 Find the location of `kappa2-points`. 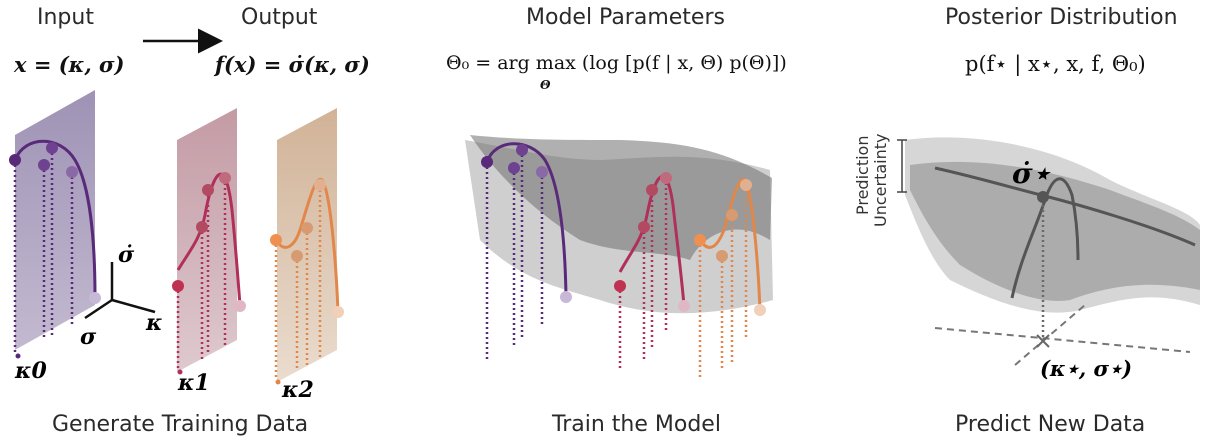

kappa2-points is located at coordinates (307, 248).